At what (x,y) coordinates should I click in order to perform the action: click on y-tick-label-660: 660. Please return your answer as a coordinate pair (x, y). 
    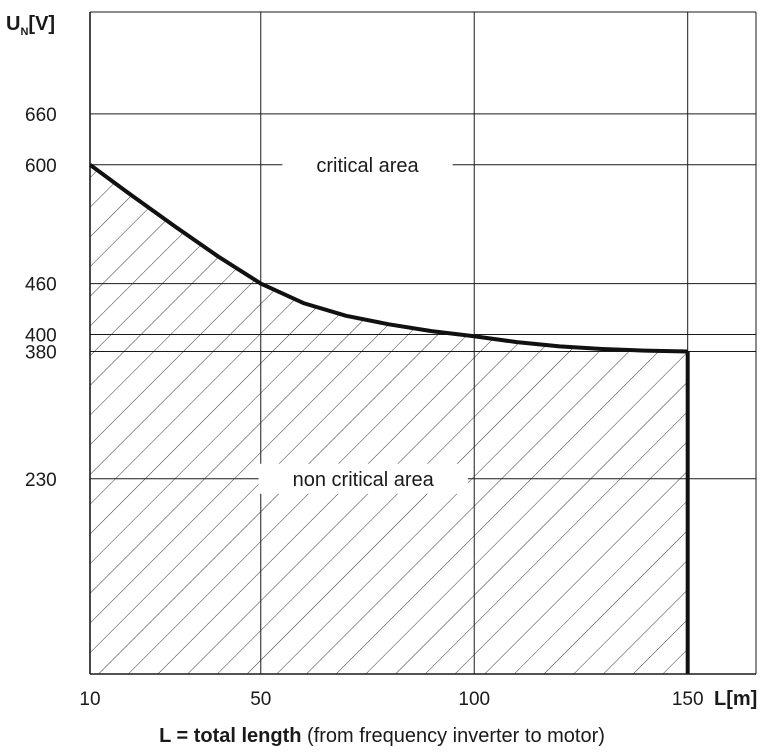
    Looking at the image, I should click on (41, 115).